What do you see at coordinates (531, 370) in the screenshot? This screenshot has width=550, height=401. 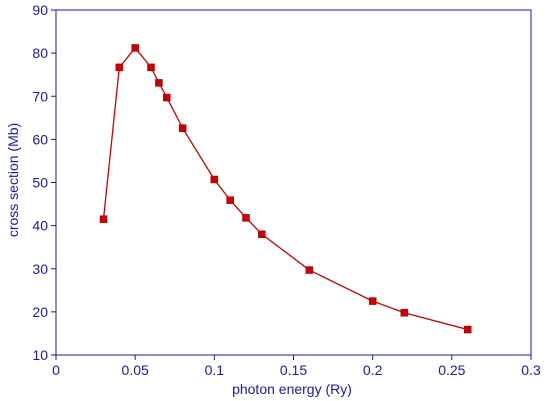 I see `x-tick-label: 0.3` at bounding box center [531, 370].